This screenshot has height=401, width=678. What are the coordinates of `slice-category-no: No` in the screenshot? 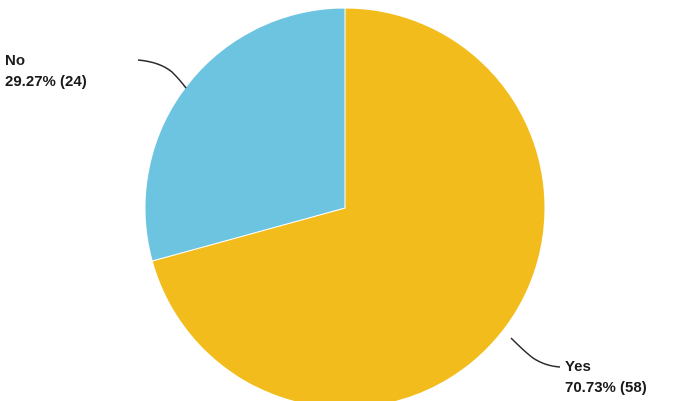 It's located at (15, 60).